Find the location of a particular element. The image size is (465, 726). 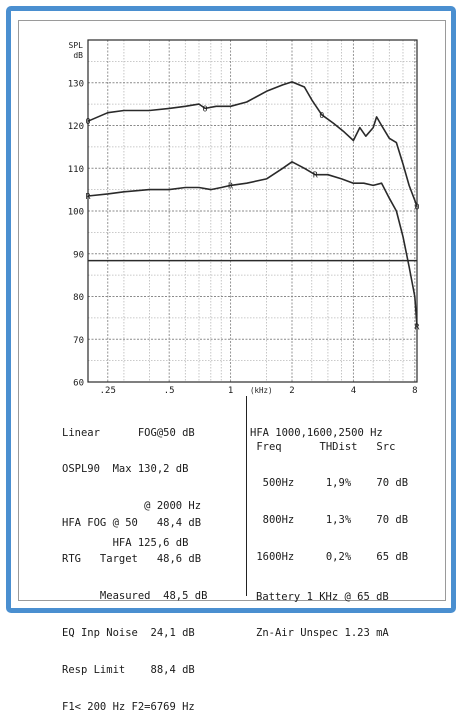

battery-line: Zn-Air Unspec 1.23 mA is located at coordinates (322, 633).